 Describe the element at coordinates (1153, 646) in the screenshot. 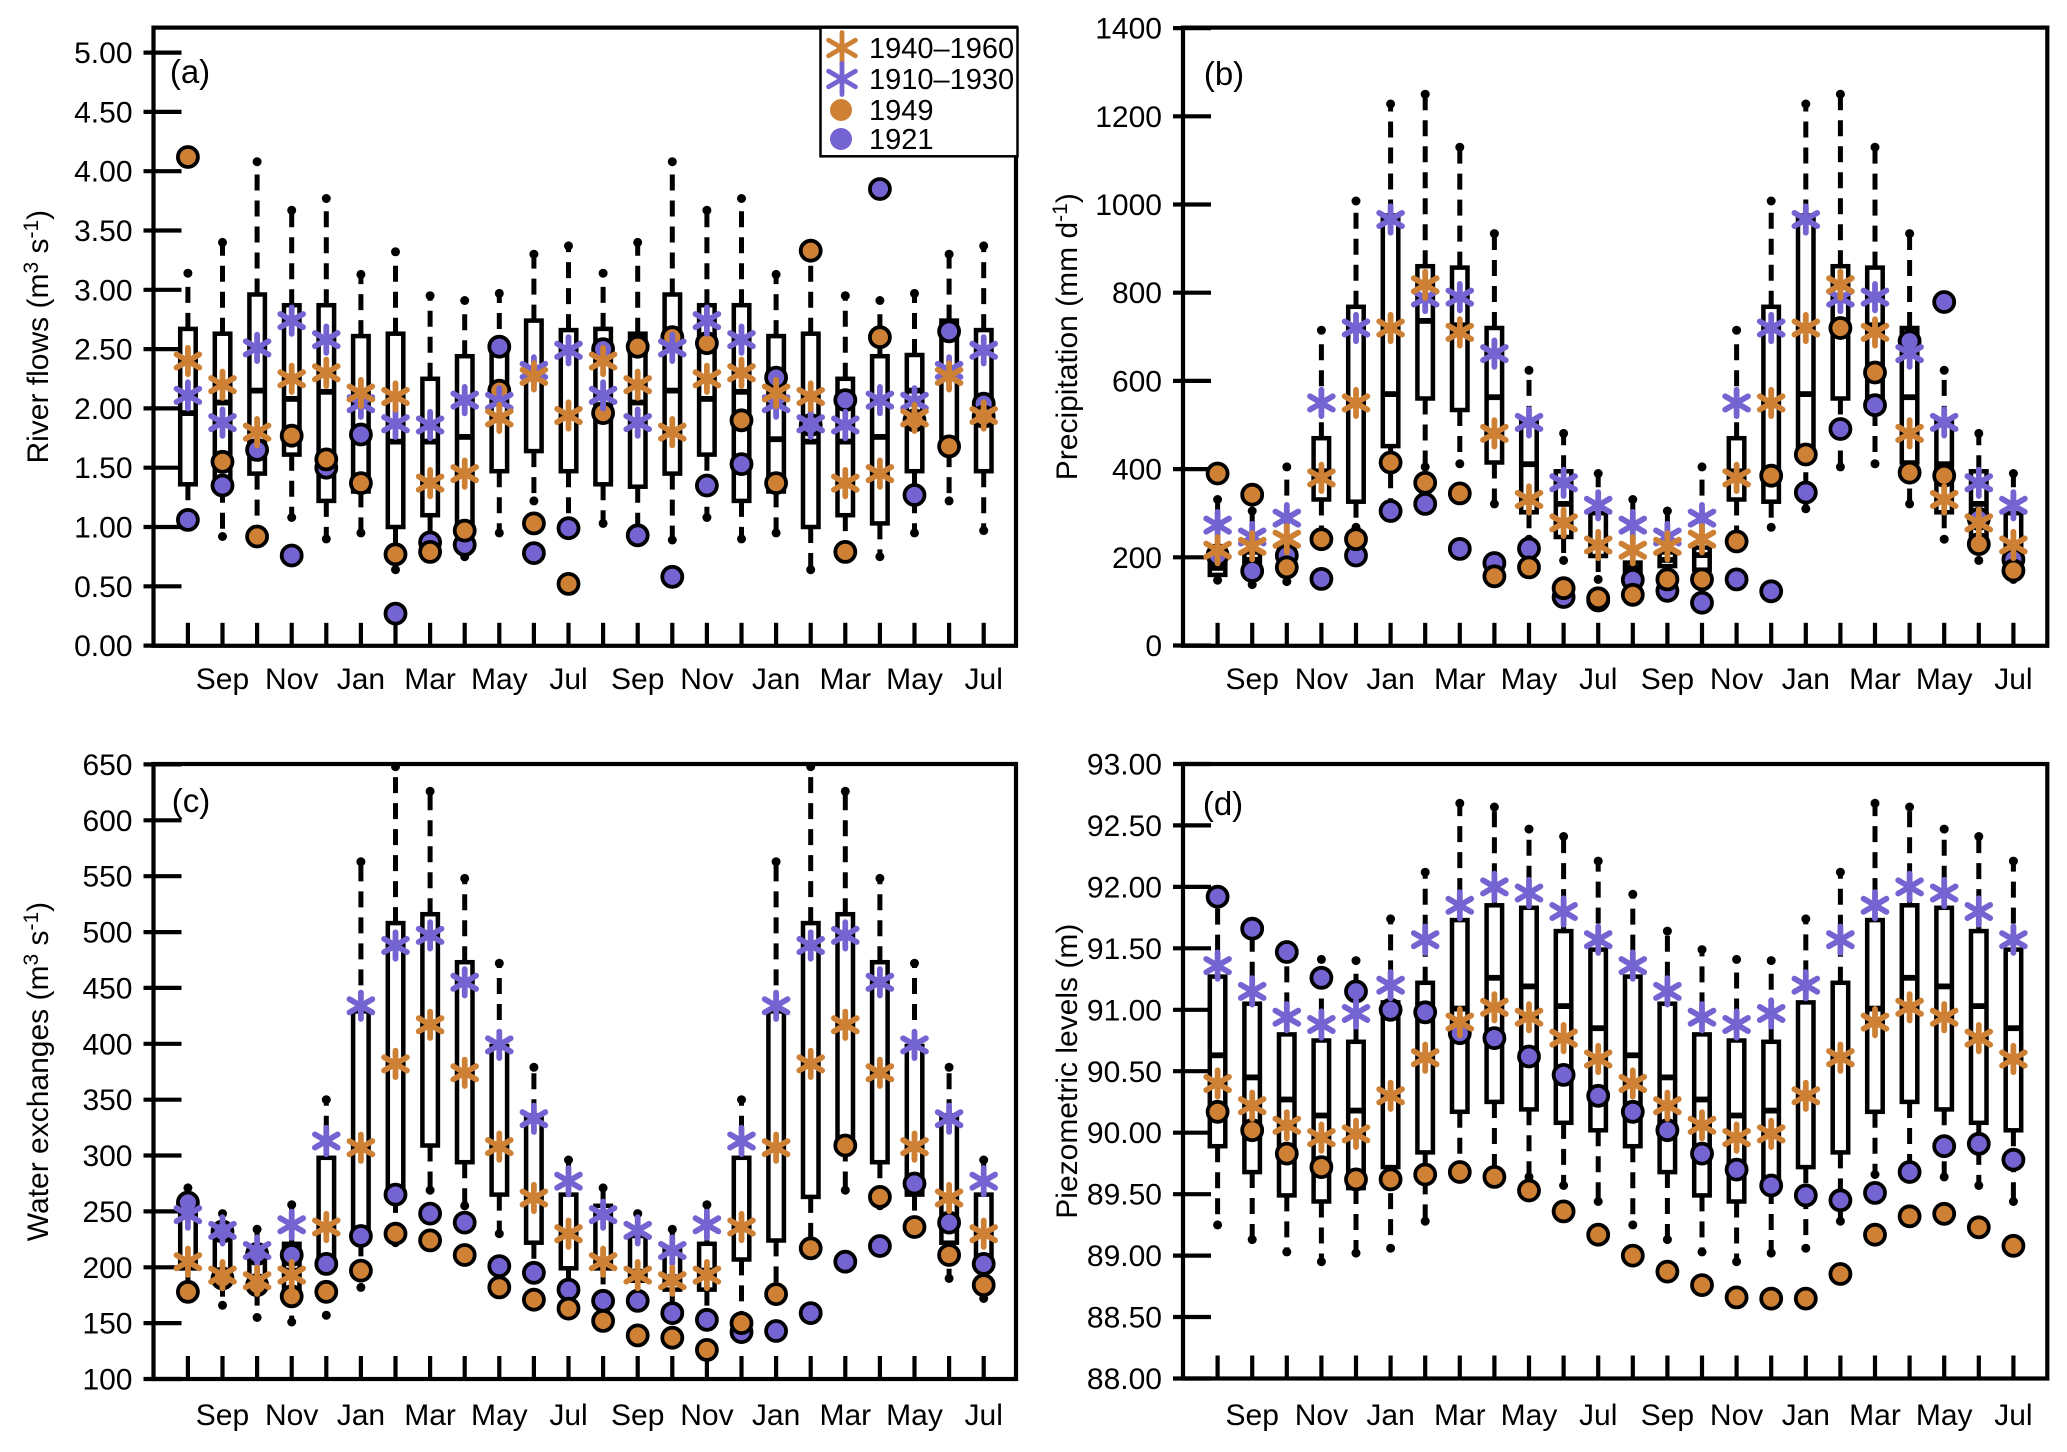

I see `svg-text: 0` at that location.